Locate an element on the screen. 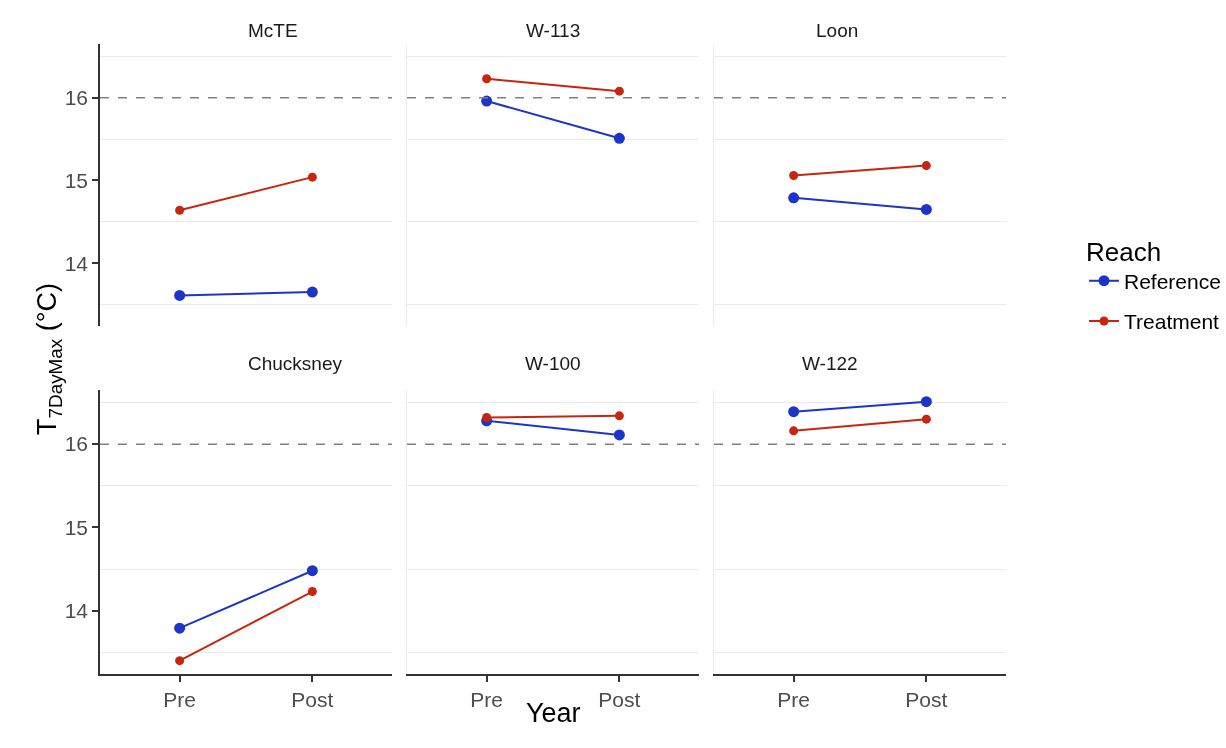  chart-title: McTE is located at coordinates (273, 30).